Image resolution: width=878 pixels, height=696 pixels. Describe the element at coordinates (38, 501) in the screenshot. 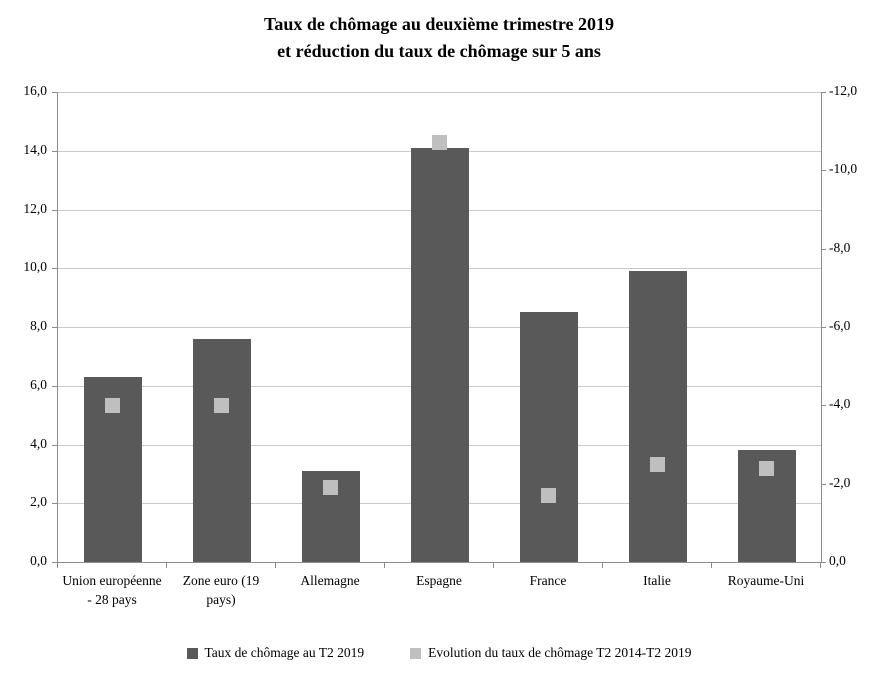

I see `y-left-tick-label: 2,0` at that location.